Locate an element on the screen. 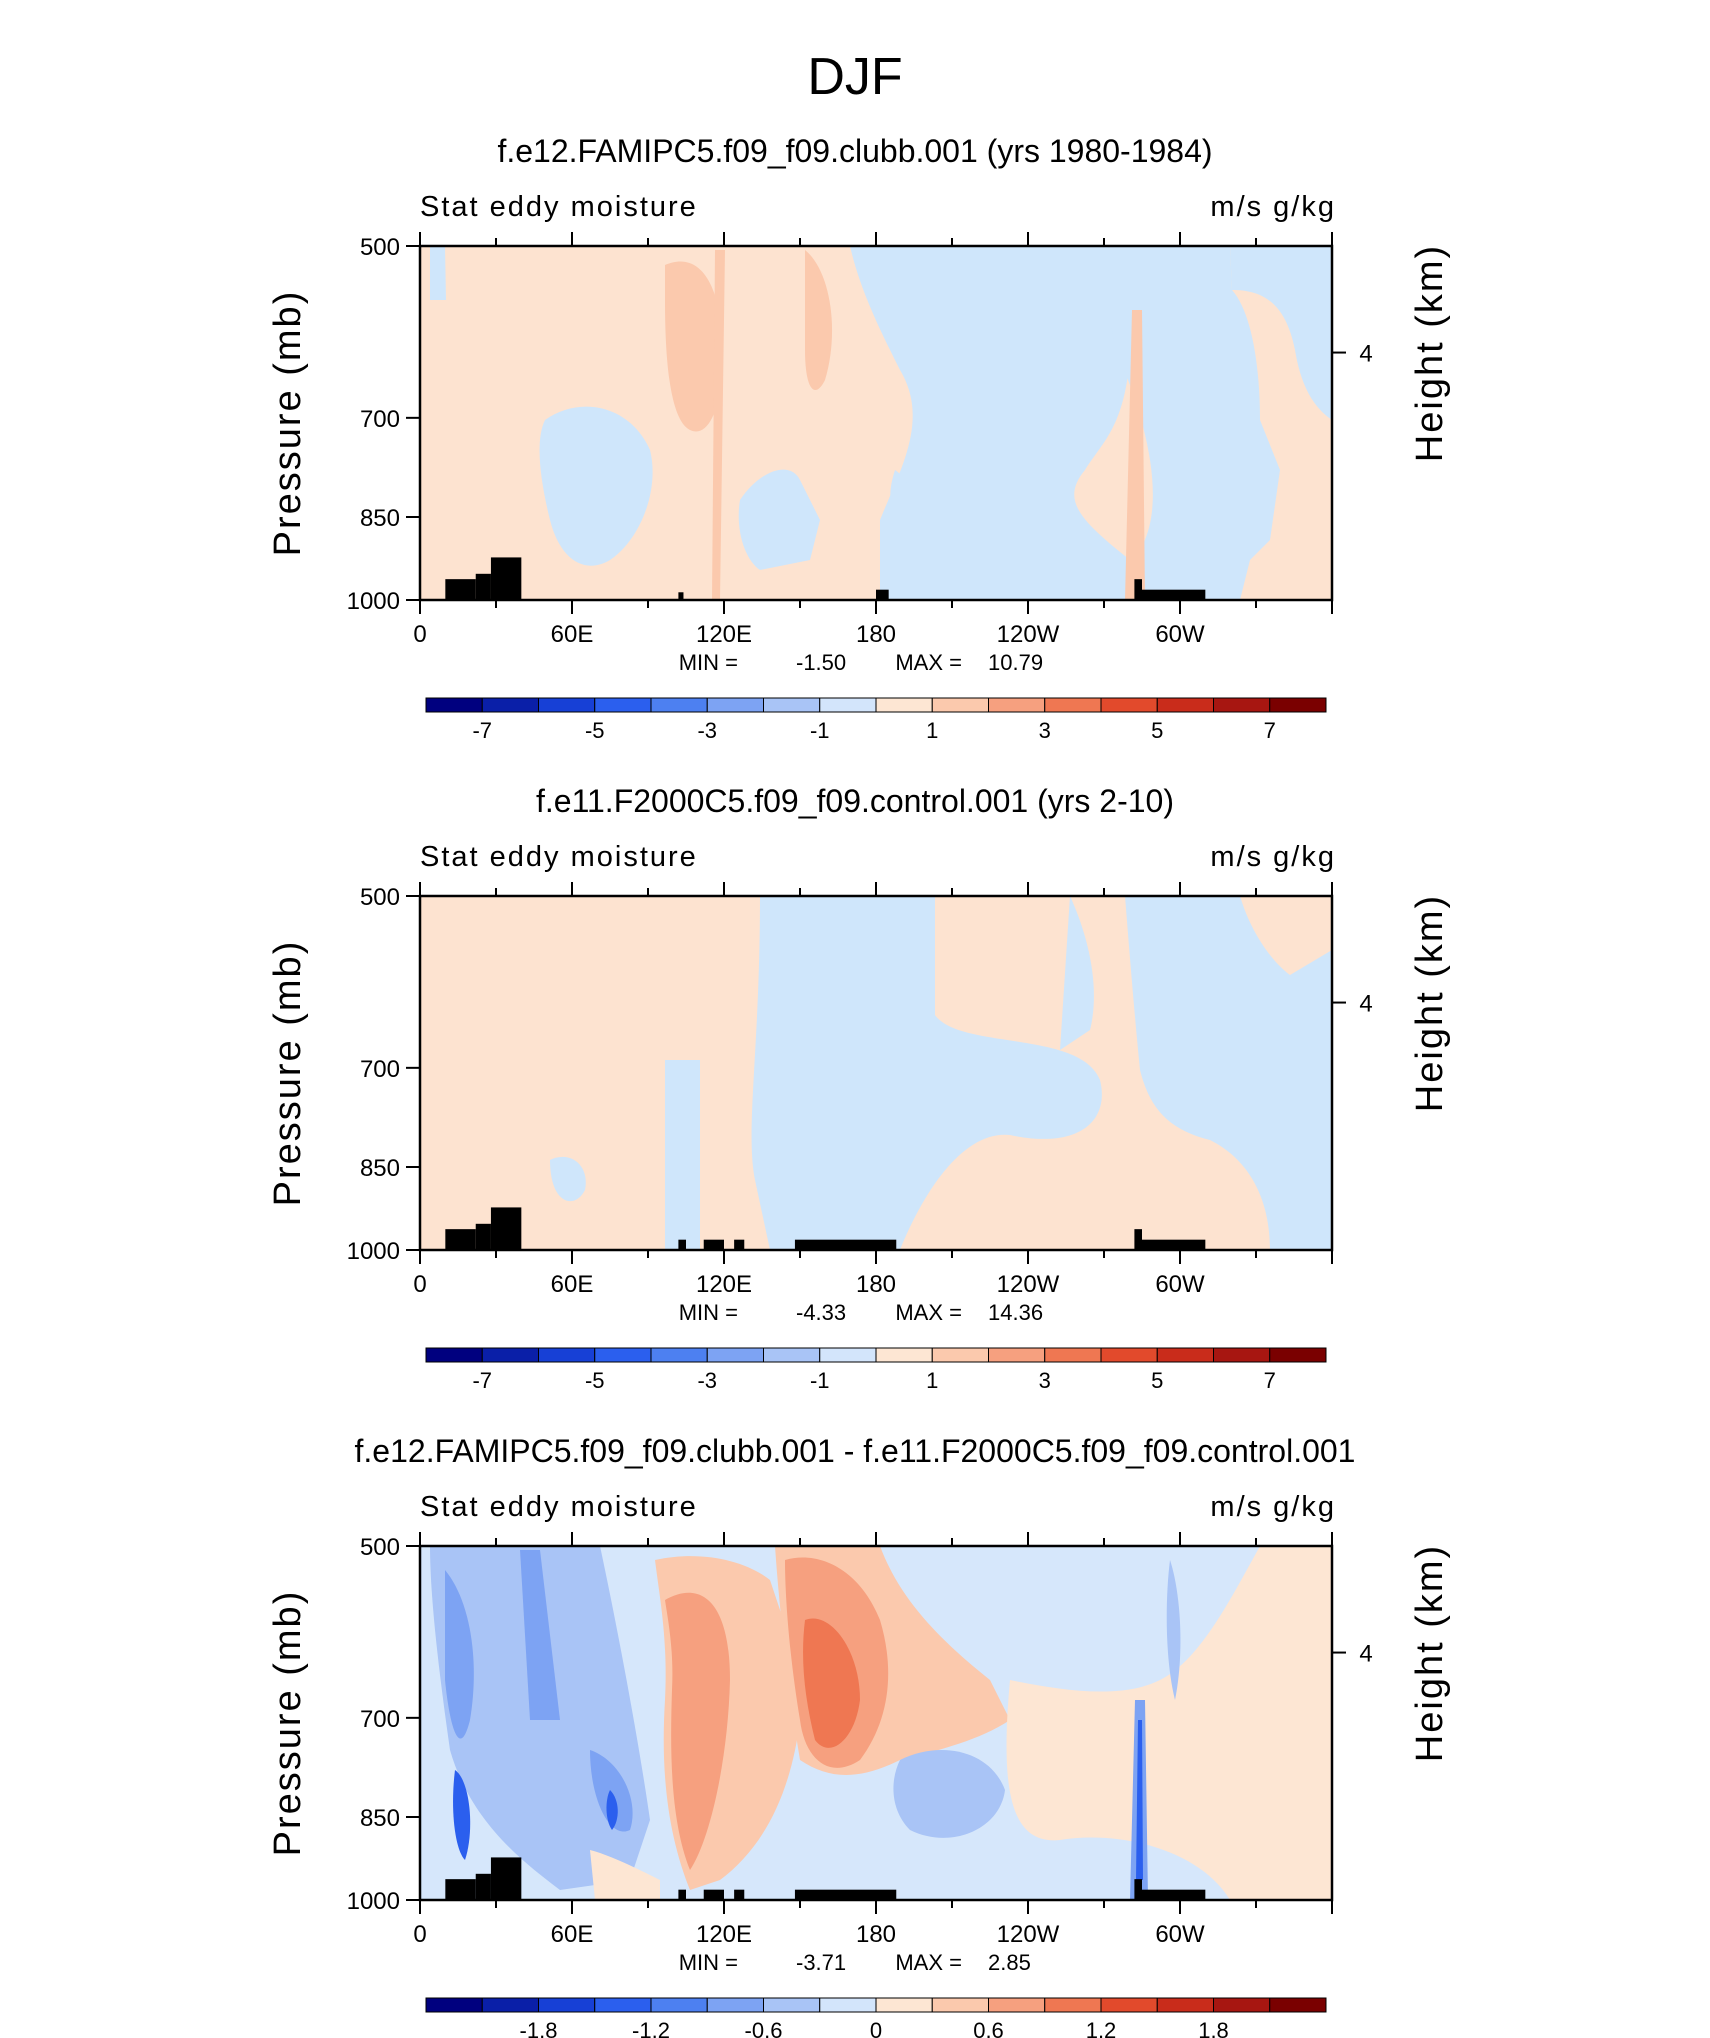 The width and height of the screenshot is (1710, 2038). panel-1-region-j is located at coordinates (718, 425).